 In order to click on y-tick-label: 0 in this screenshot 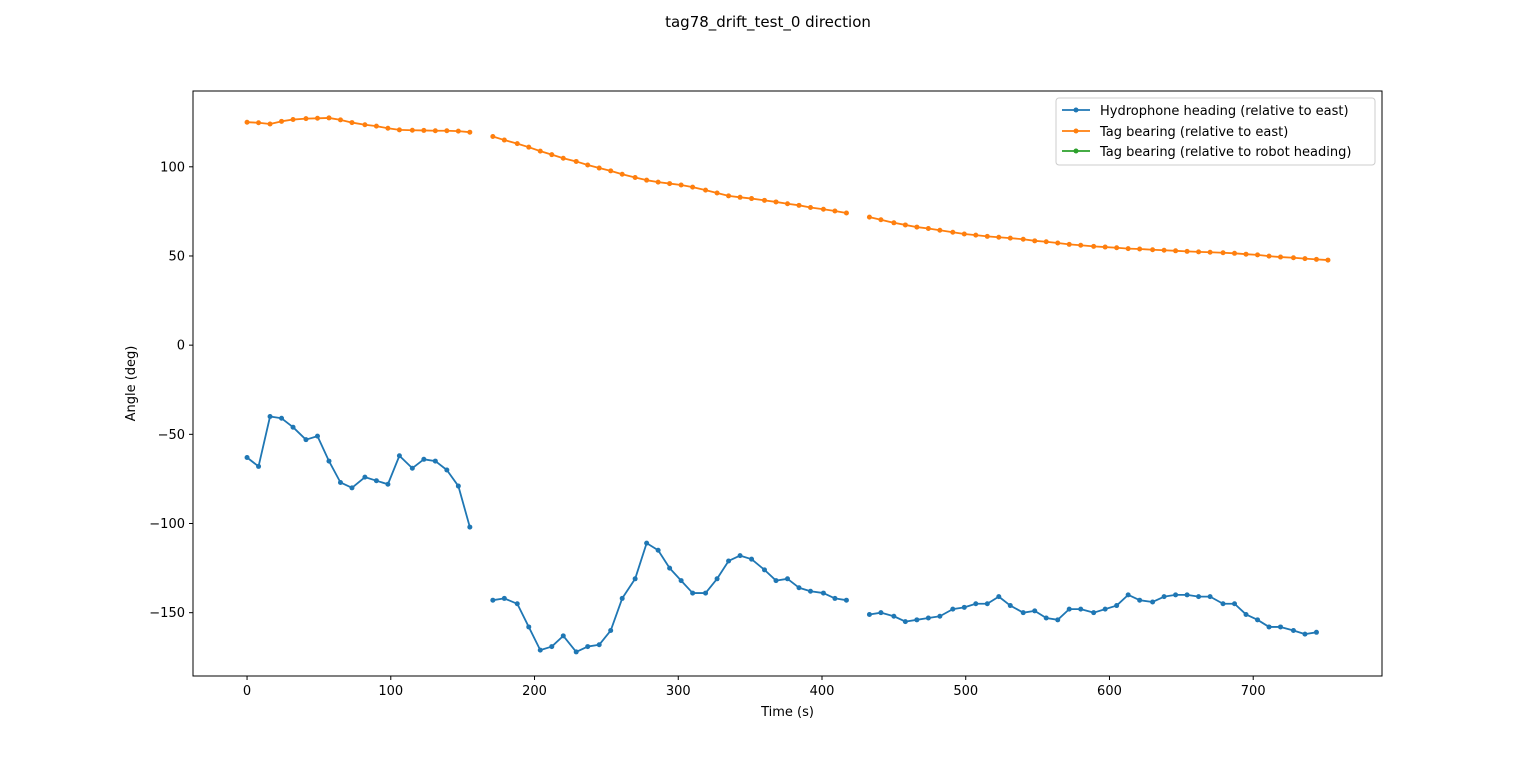, I will do `click(181, 346)`.